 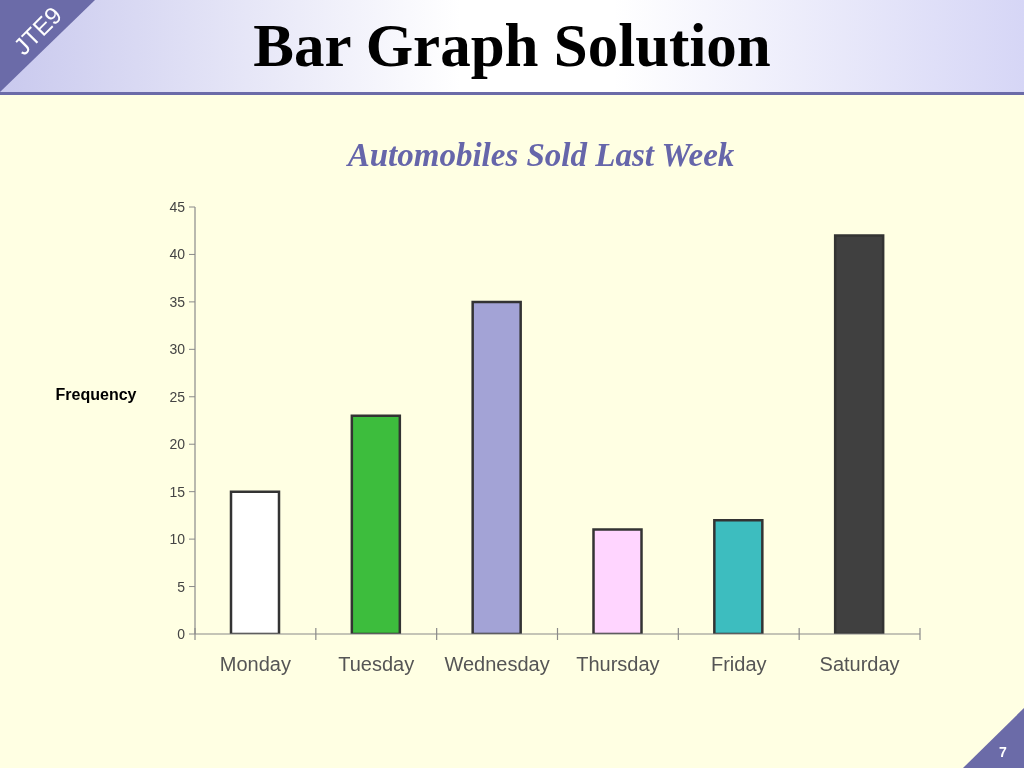 I want to click on y-tick-label: 20, so click(x=177, y=444).